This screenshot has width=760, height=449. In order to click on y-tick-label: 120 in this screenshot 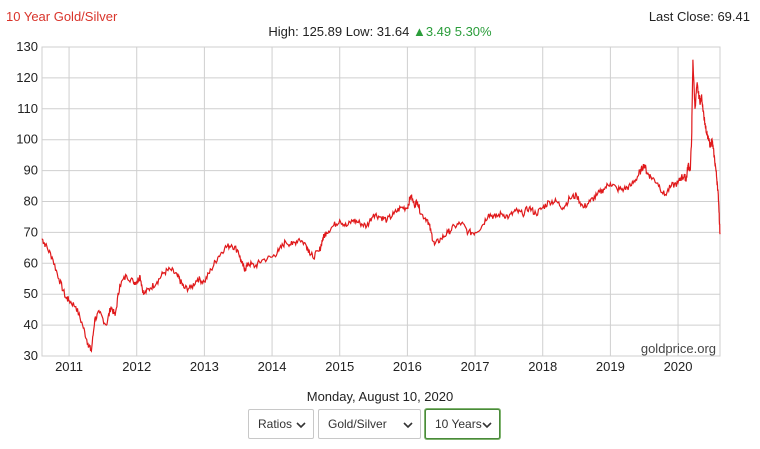, I will do `click(27, 77)`.